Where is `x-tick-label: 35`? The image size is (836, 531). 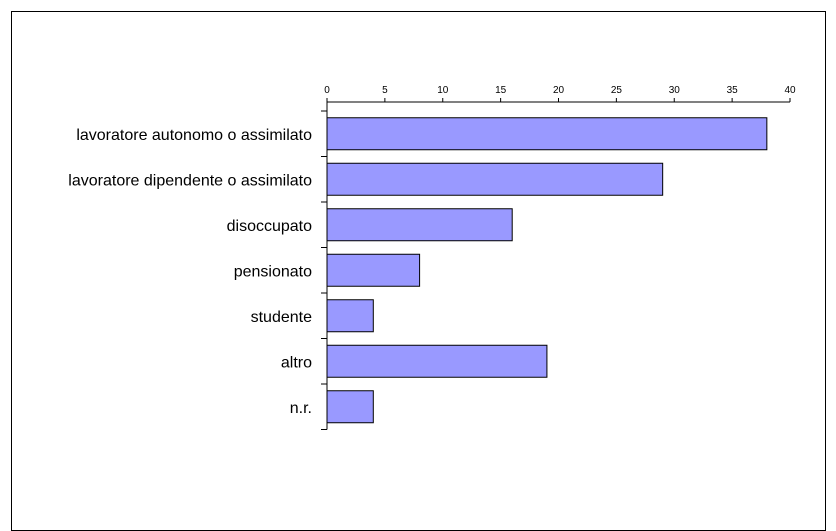
x-tick-label: 35 is located at coordinates (733, 90).